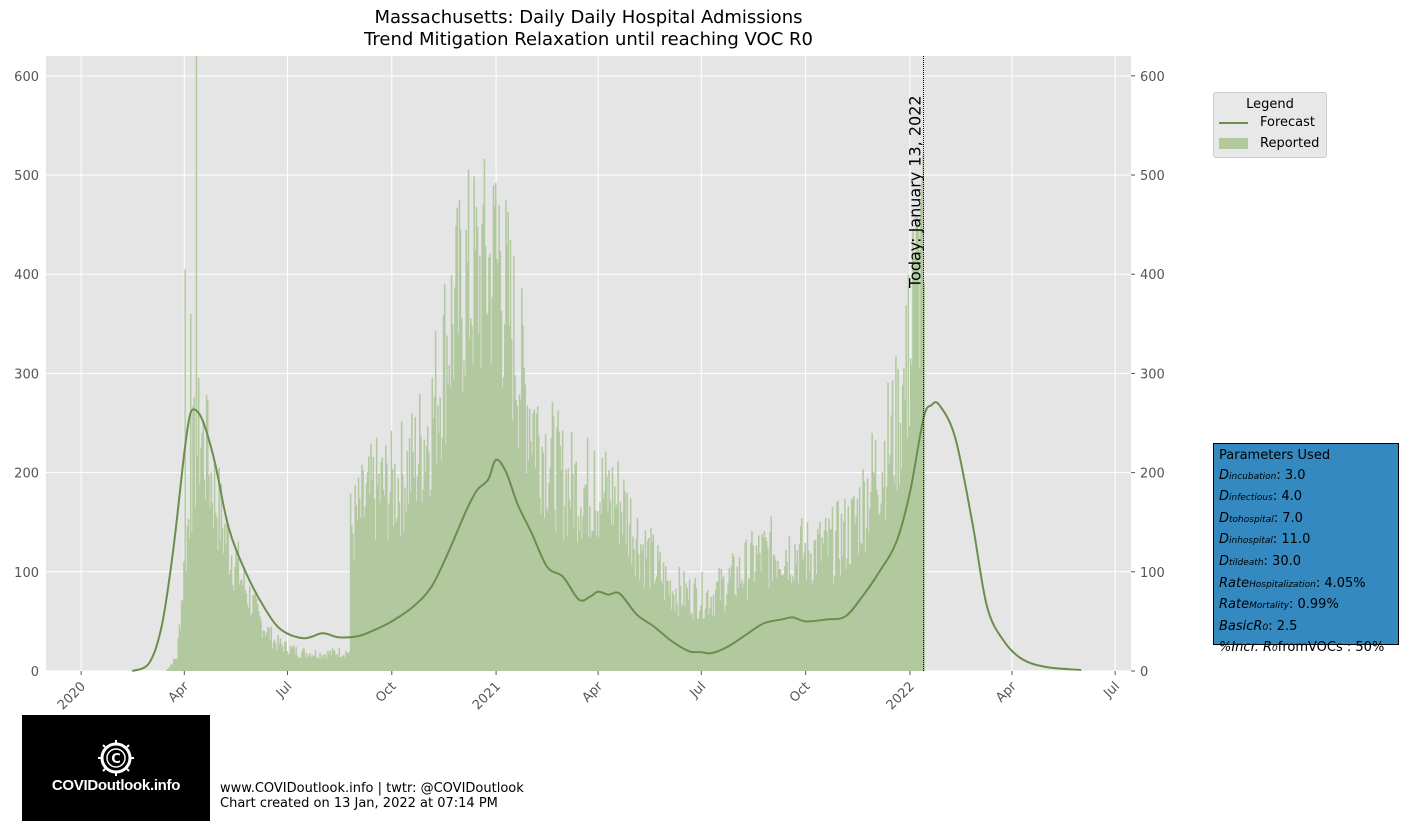 Image resolution: width=1403 pixels, height=830 pixels. Describe the element at coordinates (1251, 519) in the screenshot. I see `parameter-subscript: tohospital` at that location.